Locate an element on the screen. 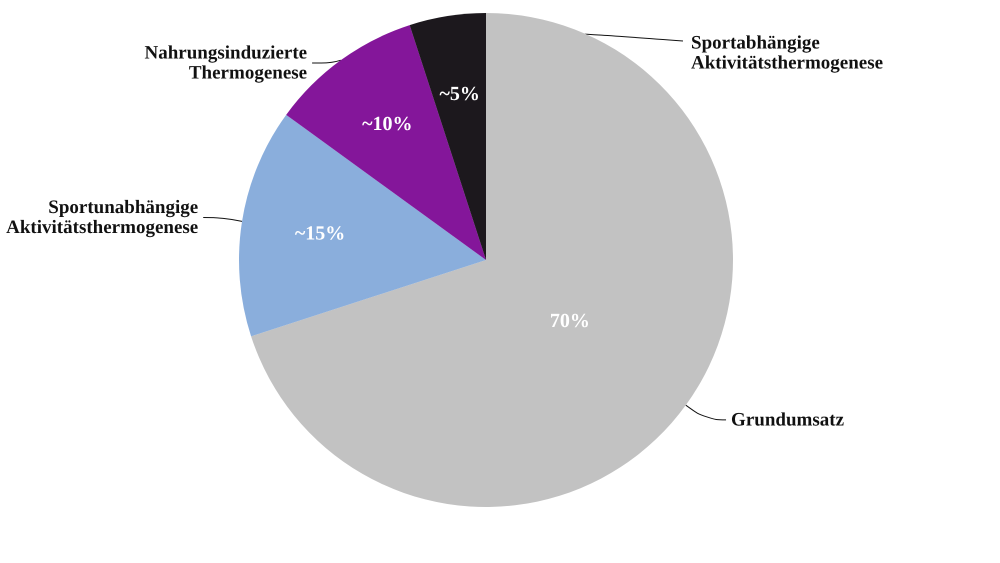 The image size is (1000, 563). slice-label: Sportunabhängige Aktivitätsthermogenese is located at coordinates (102, 217).